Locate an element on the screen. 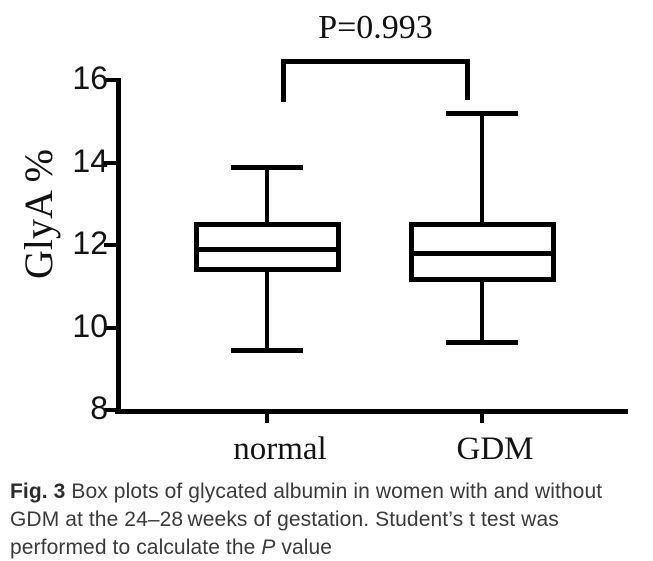 The image size is (653, 561). significance-bracket-left-leg is located at coordinates (283, 80).